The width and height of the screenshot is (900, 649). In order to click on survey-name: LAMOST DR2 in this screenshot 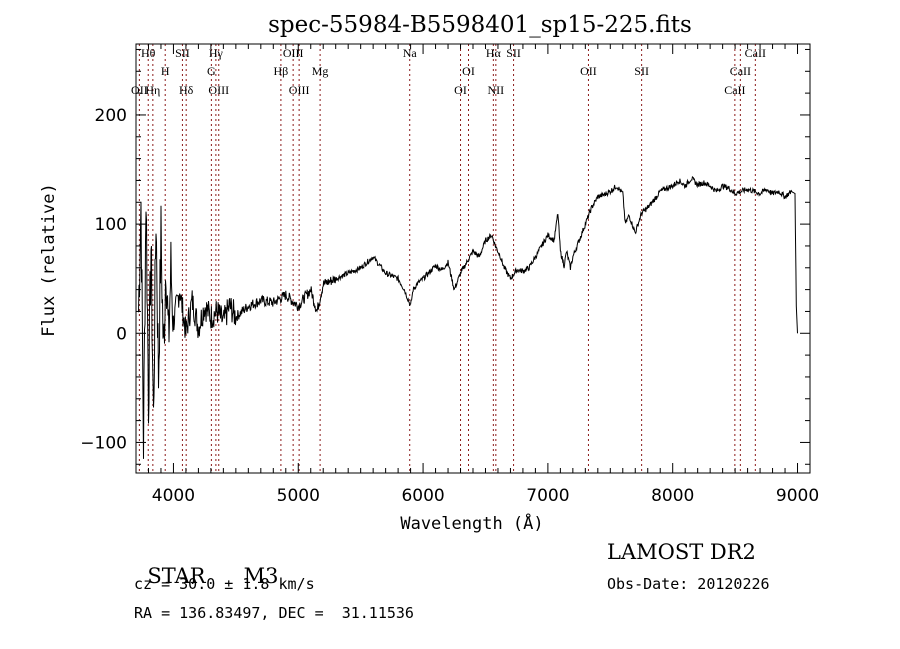, I will do `click(681, 552)`.